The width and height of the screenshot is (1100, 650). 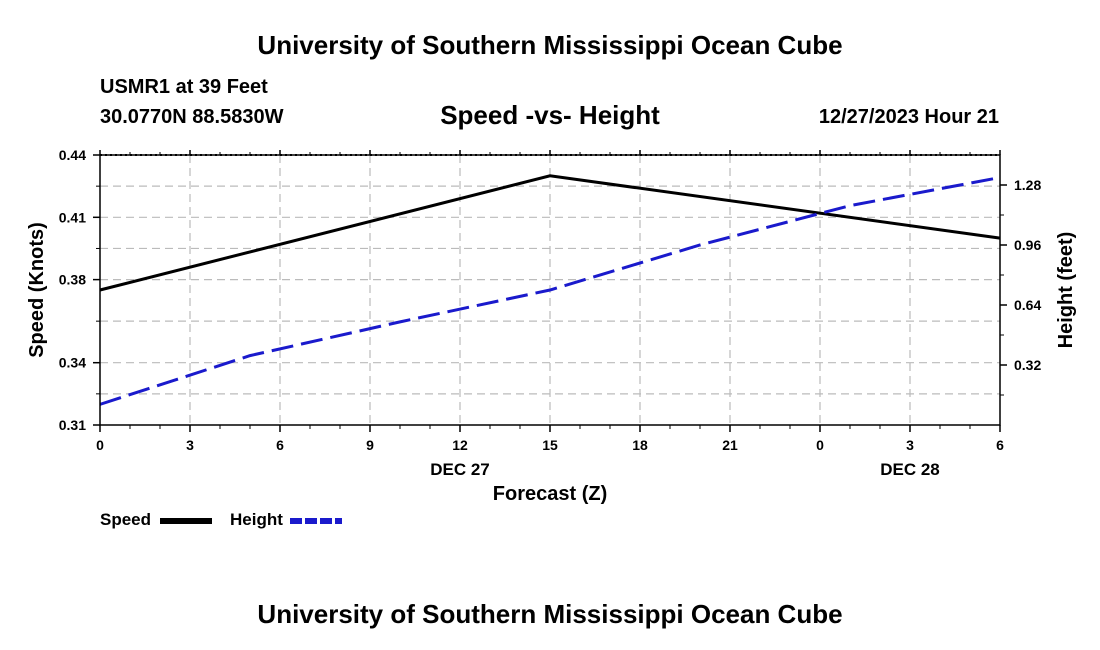 What do you see at coordinates (1027, 365) in the screenshot?
I see `y-right-tick-label: 0.32` at bounding box center [1027, 365].